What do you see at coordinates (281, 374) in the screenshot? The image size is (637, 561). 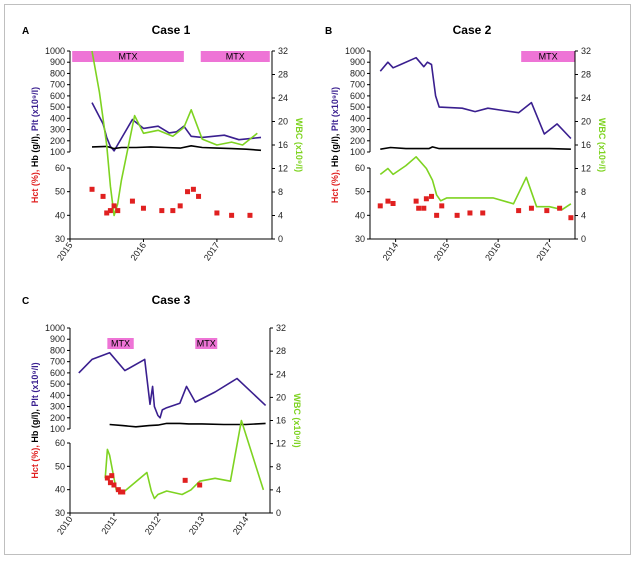 I see `right-tick-label: 24` at bounding box center [281, 374].